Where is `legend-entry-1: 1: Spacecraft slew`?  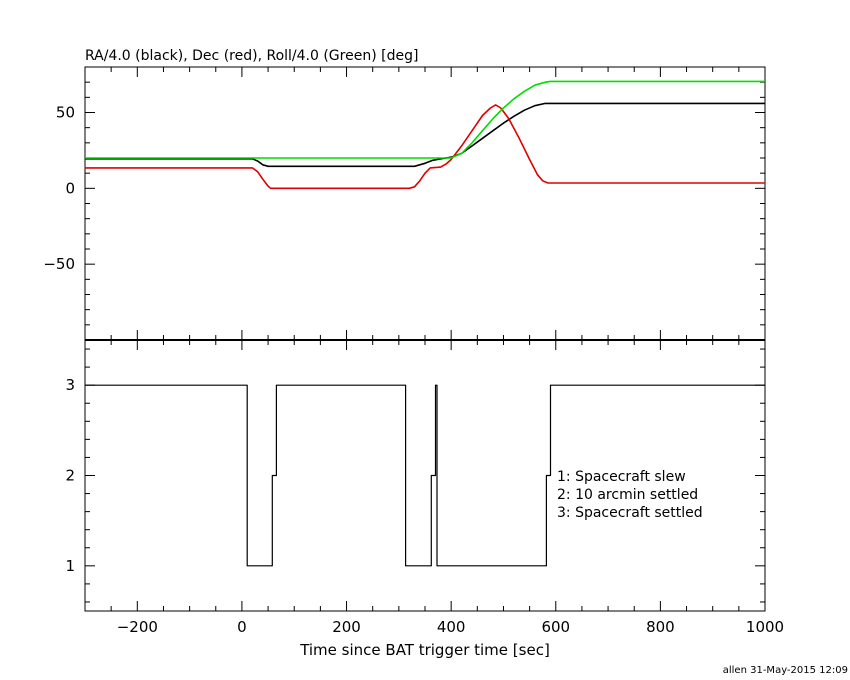
legend-entry-1: 1: Spacecraft slew is located at coordinates (621, 477).